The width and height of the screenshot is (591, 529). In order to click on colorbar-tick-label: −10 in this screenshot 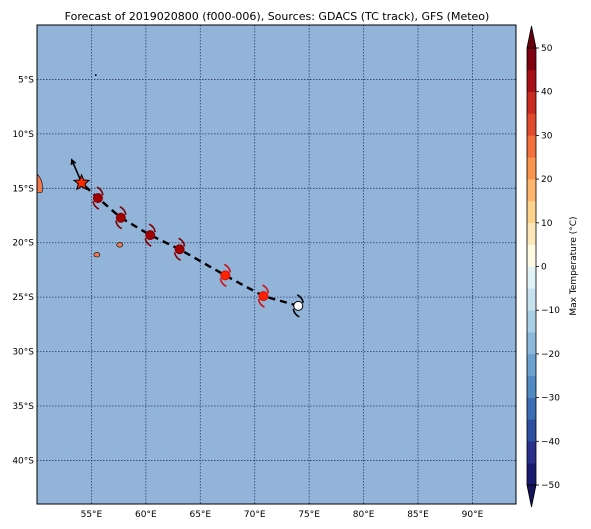, I will do `click(550, 311)`.